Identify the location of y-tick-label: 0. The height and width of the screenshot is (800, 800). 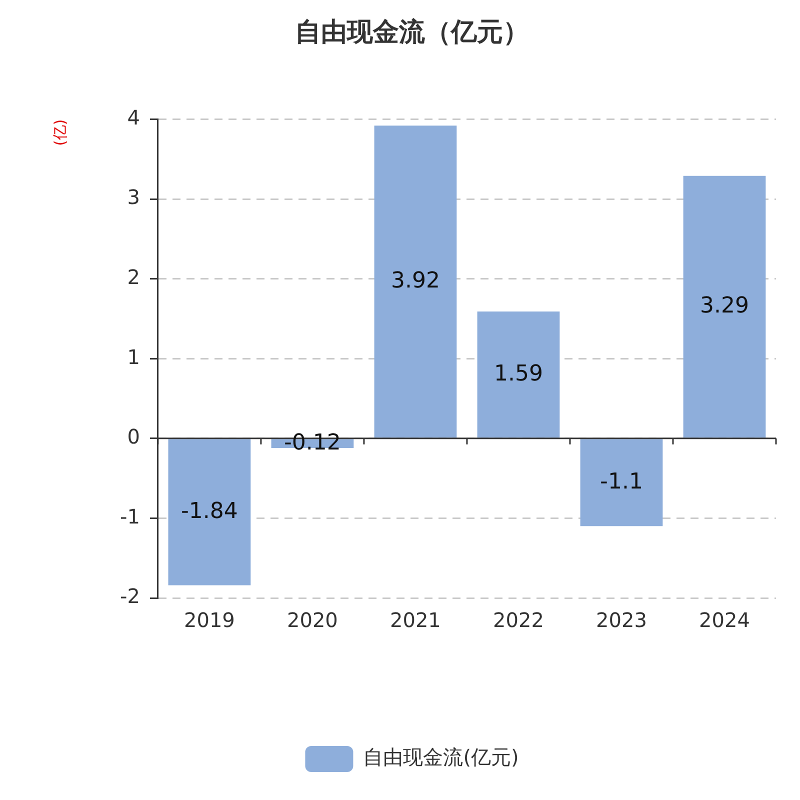
(133, 436).